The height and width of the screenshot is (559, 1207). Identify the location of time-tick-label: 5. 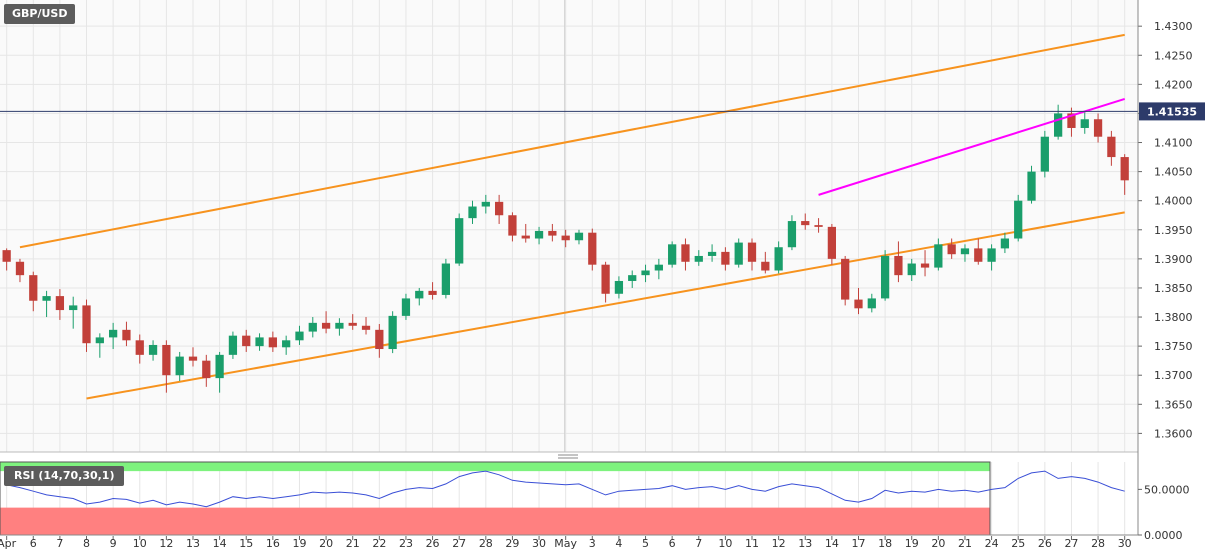
(645, 543).